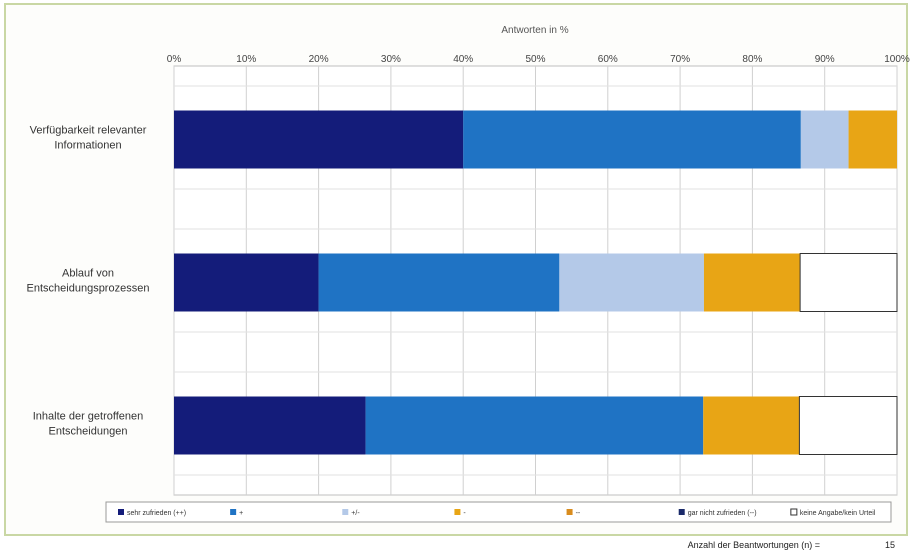  Describe the element at coordinates (722, 513) in the screenshot. I see `legend-label: gar nicht zufrieden (--)` at that location.